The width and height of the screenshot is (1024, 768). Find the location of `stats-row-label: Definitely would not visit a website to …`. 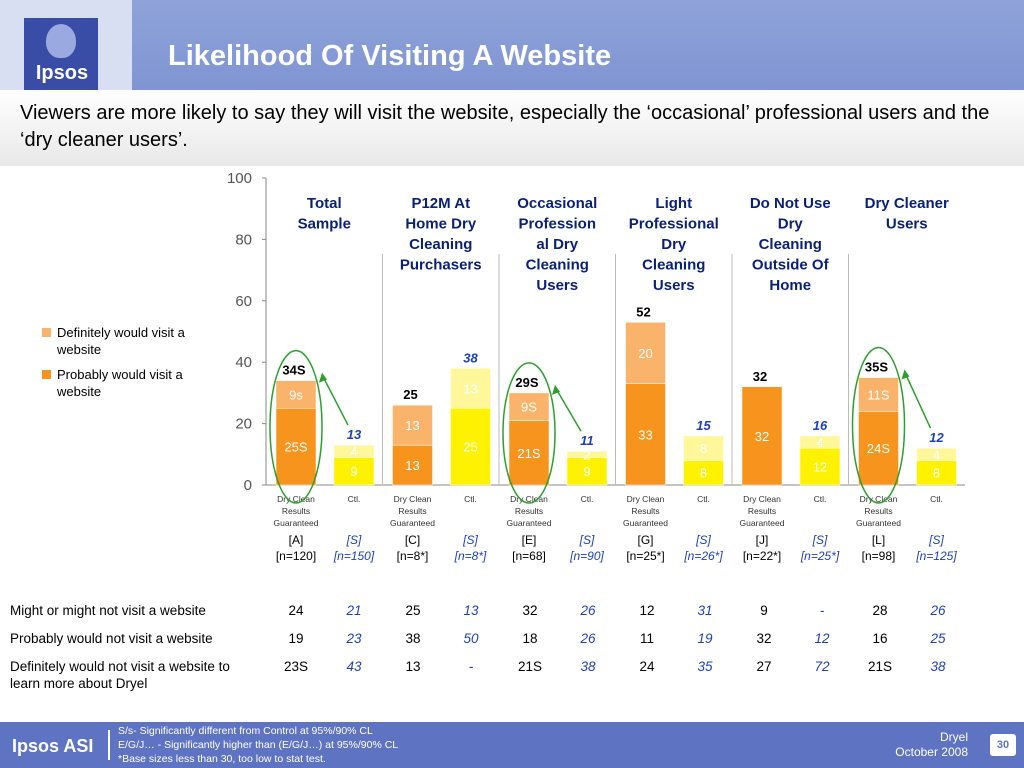

stats-row-label: Definitely would not visit a website to … is located at coordinates (120, 675).